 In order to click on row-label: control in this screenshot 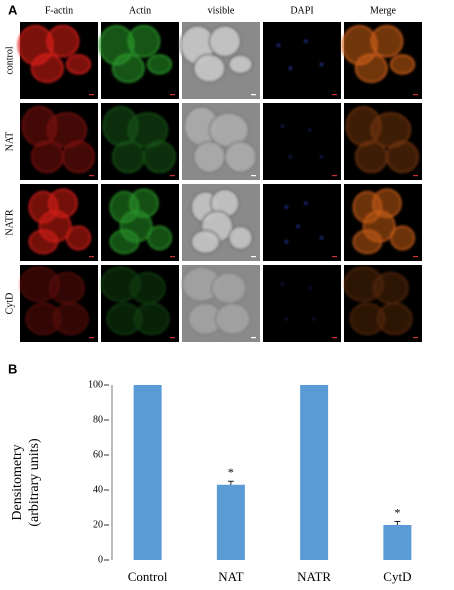, I will do `click(9, 60)`.